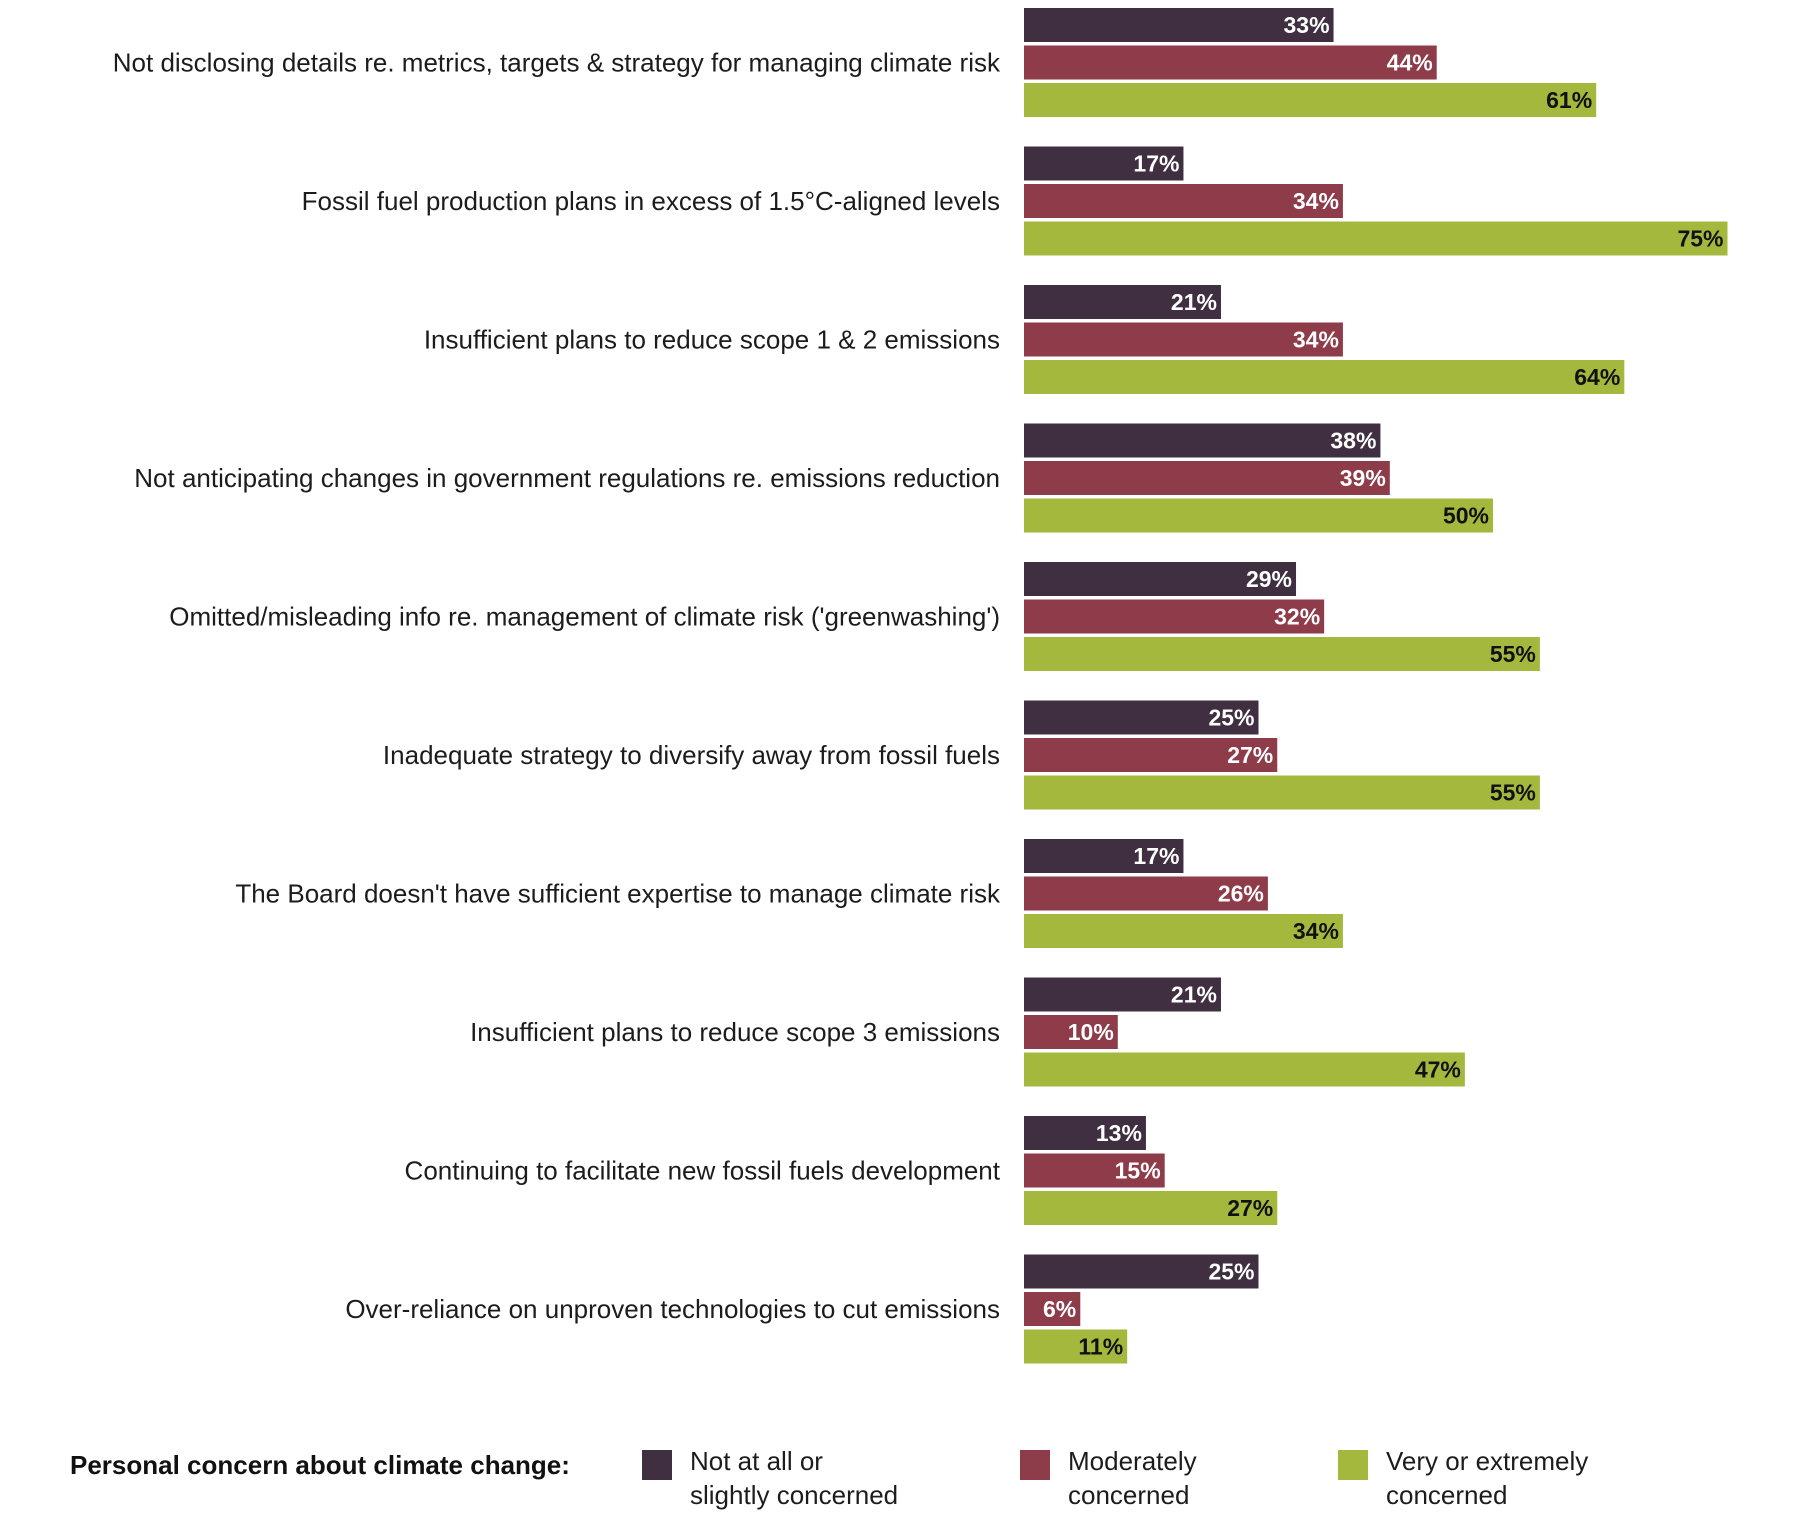 Image resolution: width=1800 pixels, height=1520 pixels. What do you see at coordinates (1569, 100) in the screenshot?
I see `data-label: 61%` at bounding box center [1569, 100].